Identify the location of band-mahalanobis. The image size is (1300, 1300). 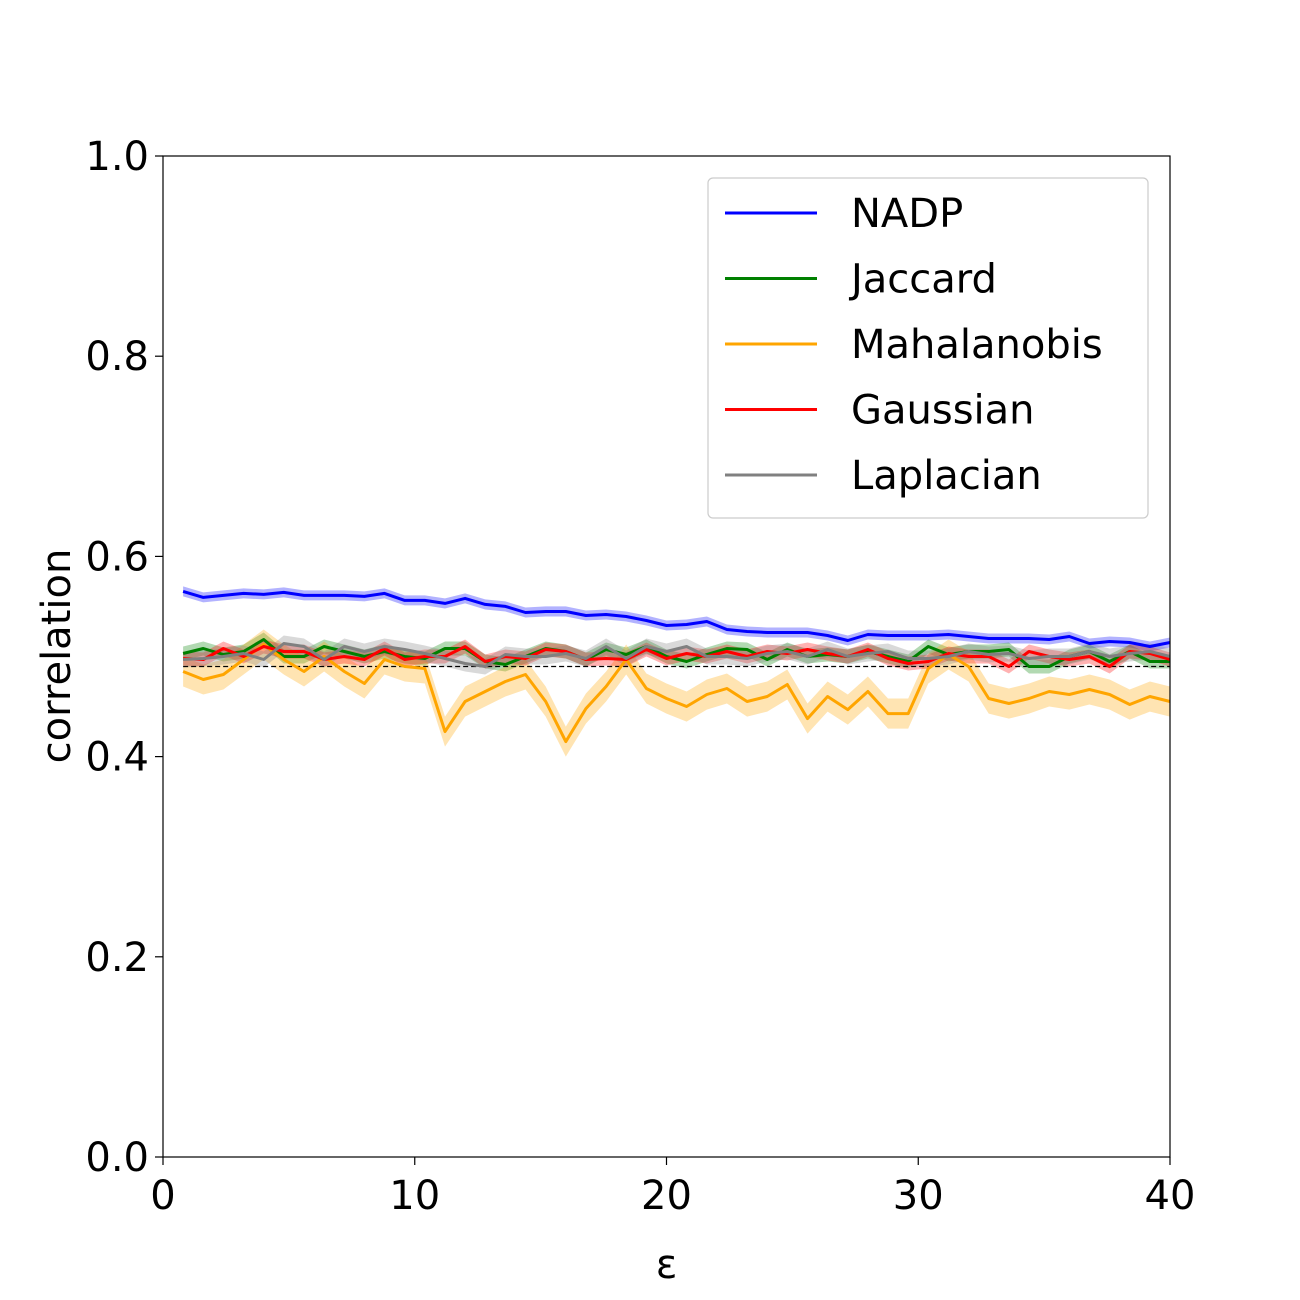
(677, 693).